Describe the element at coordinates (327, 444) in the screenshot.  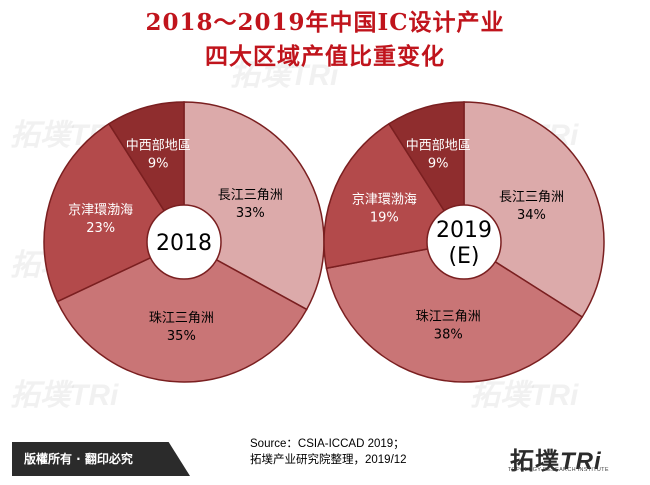
I see `source-line-1: Source：CSIA-ICCAD 2019；` at that location.